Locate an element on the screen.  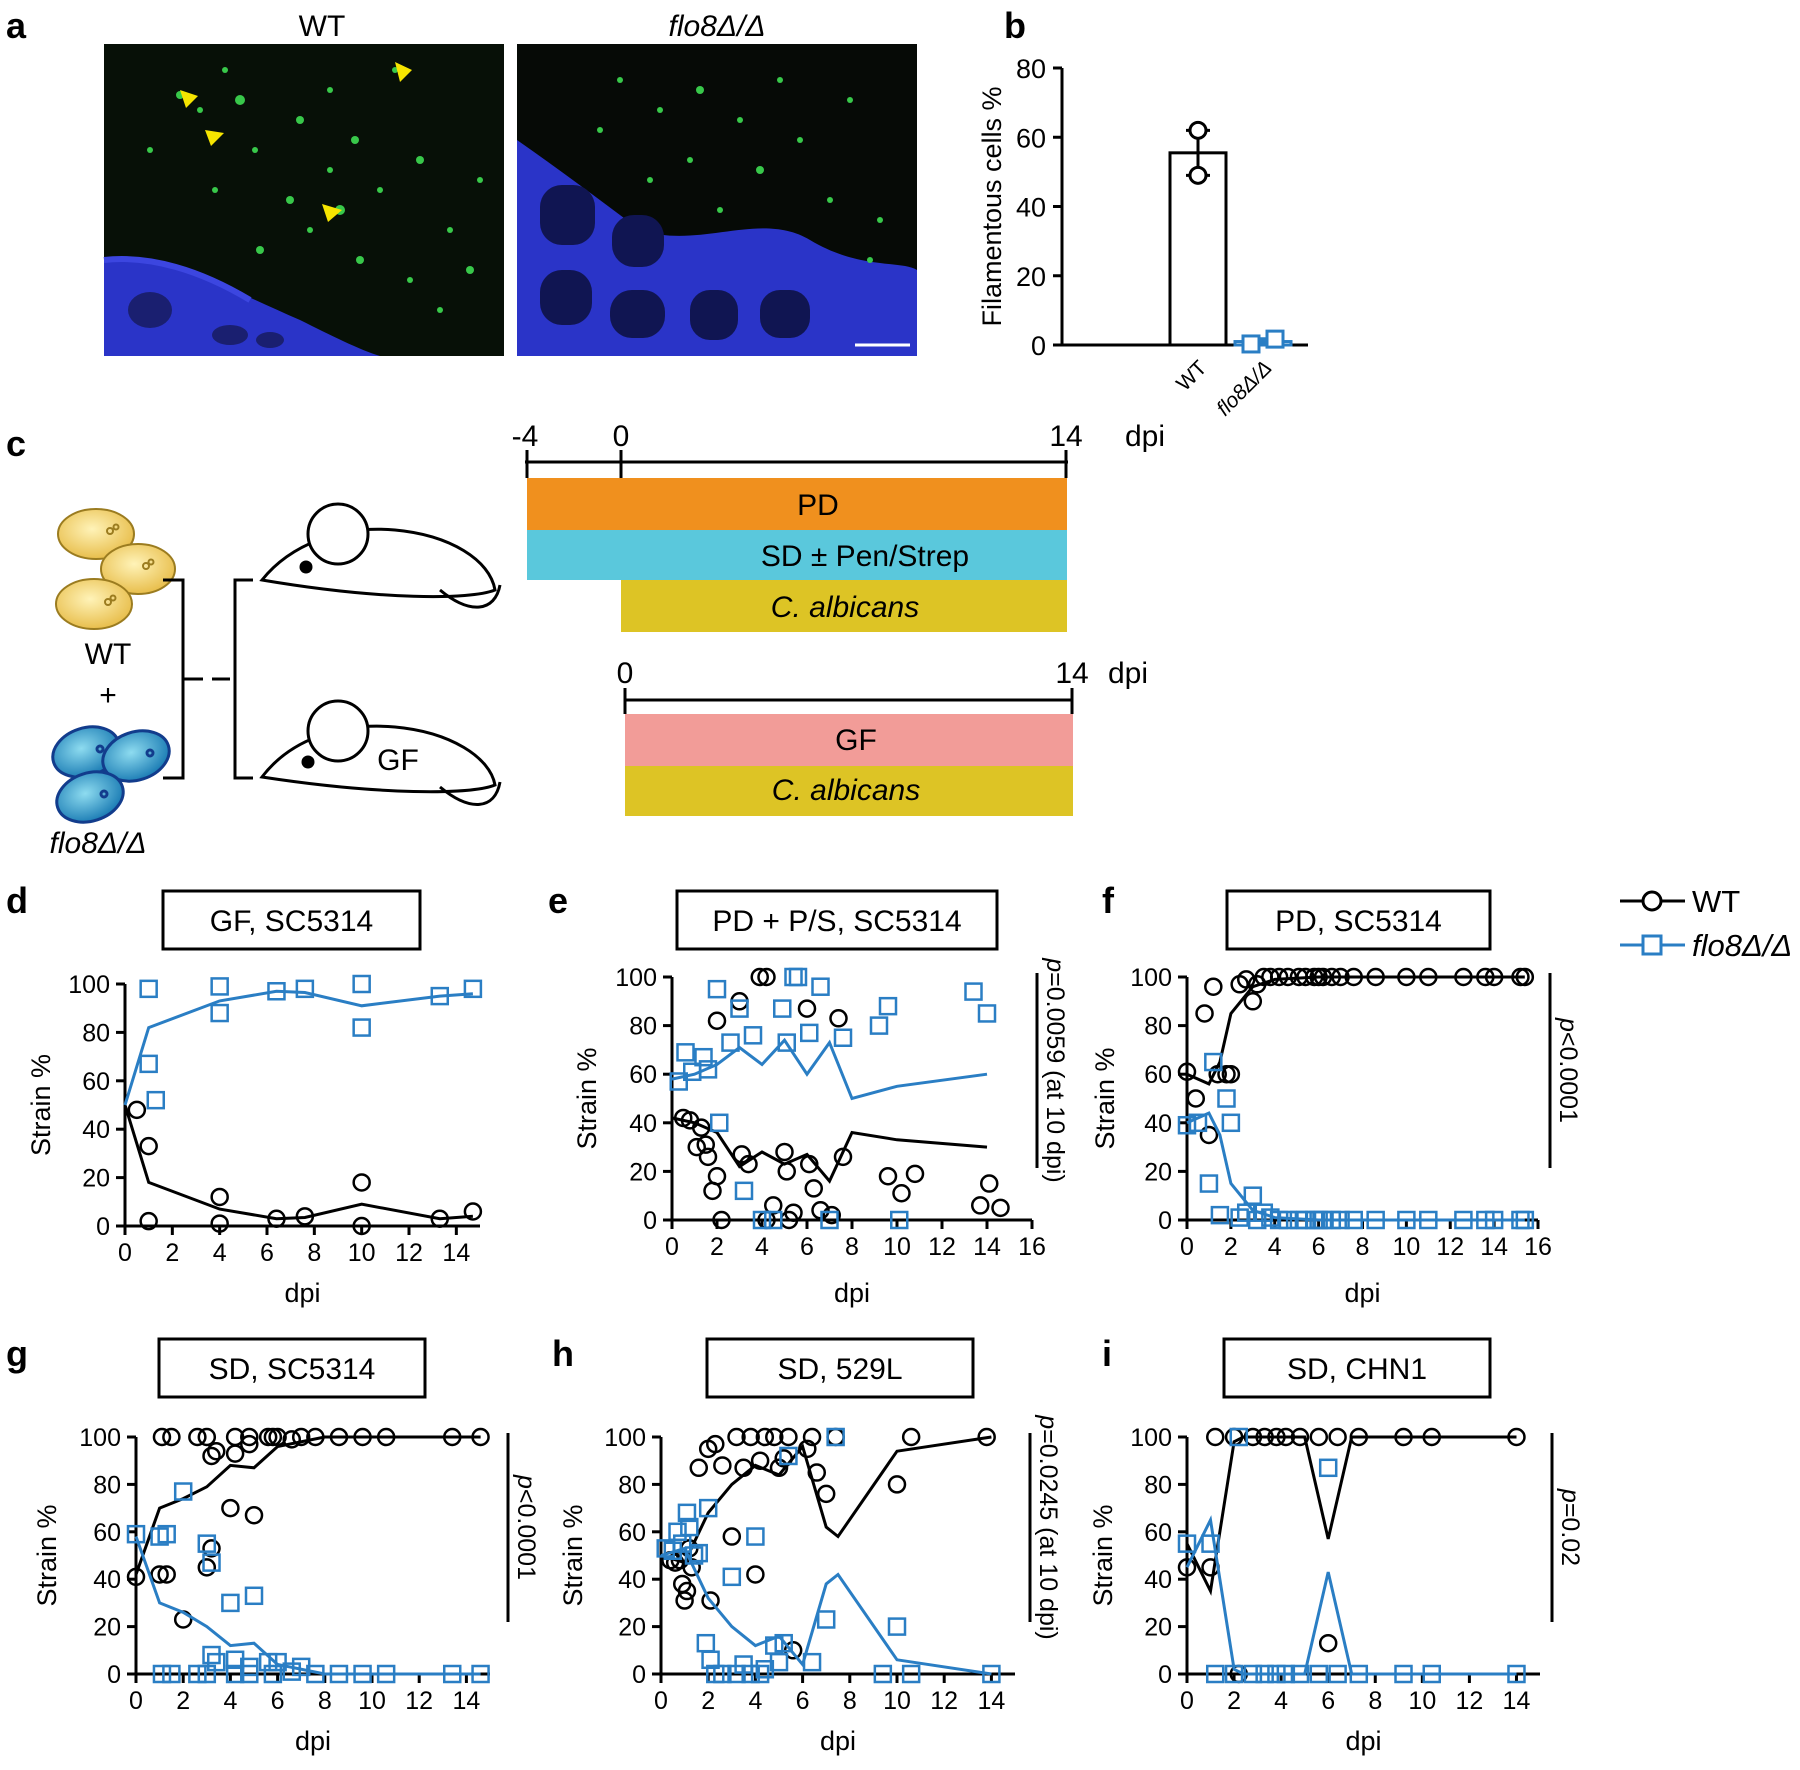
tick-label-14: 14 is located at coordinates (1065, 436).